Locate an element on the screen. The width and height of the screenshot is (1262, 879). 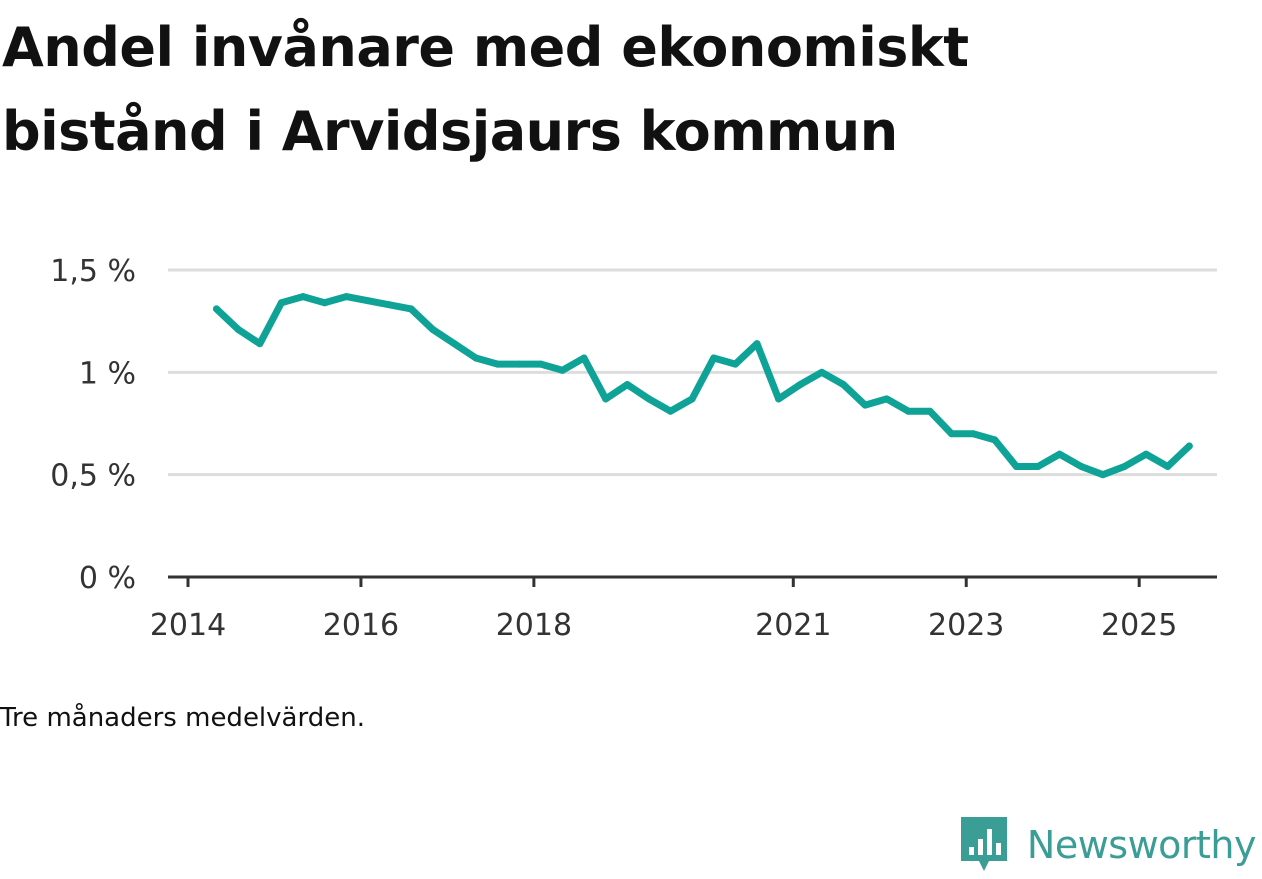
x-tick-label: 2014 is located at coordinates (188, 625).